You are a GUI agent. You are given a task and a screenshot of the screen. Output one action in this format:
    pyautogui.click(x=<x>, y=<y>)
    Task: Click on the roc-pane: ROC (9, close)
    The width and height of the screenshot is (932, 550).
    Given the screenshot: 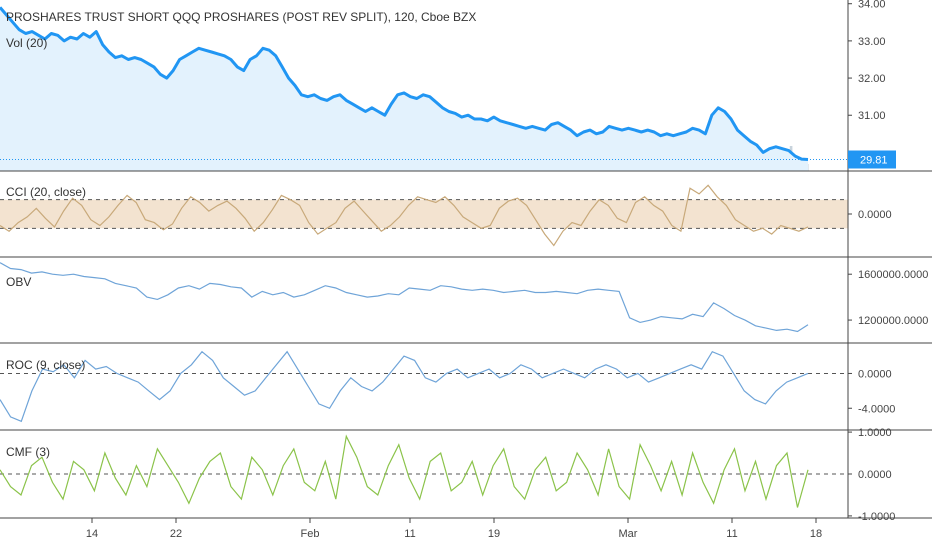 What is the action you would take?
    pyautogui.click(x=424, y=386)
    